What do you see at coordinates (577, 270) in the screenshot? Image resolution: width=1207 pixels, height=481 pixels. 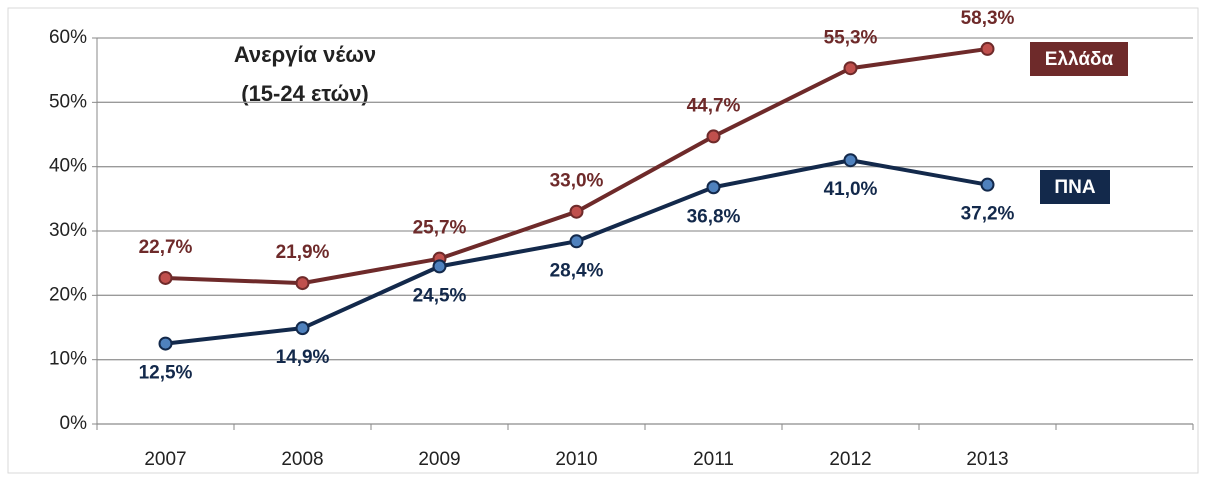 I see `data-label: 28,4%` at bounding box center [577, 270].